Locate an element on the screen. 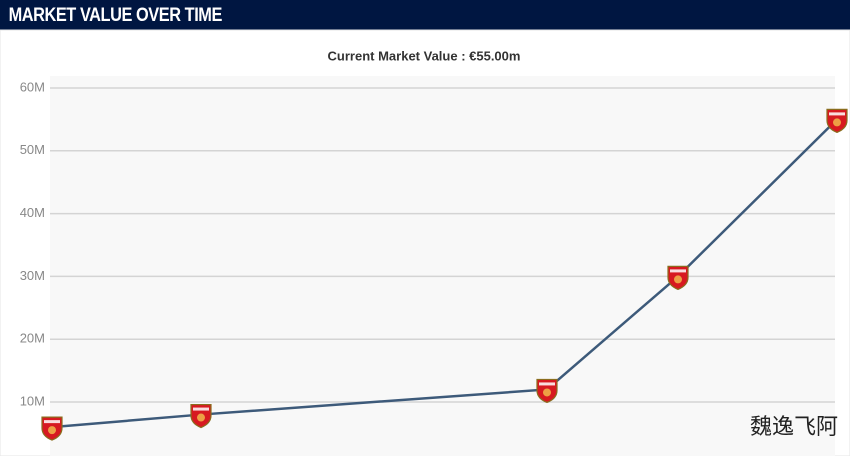 The width and height of the screenshot is (850, 456). watermark: 魏逸飞阿 is located at coordinates (794, 427).